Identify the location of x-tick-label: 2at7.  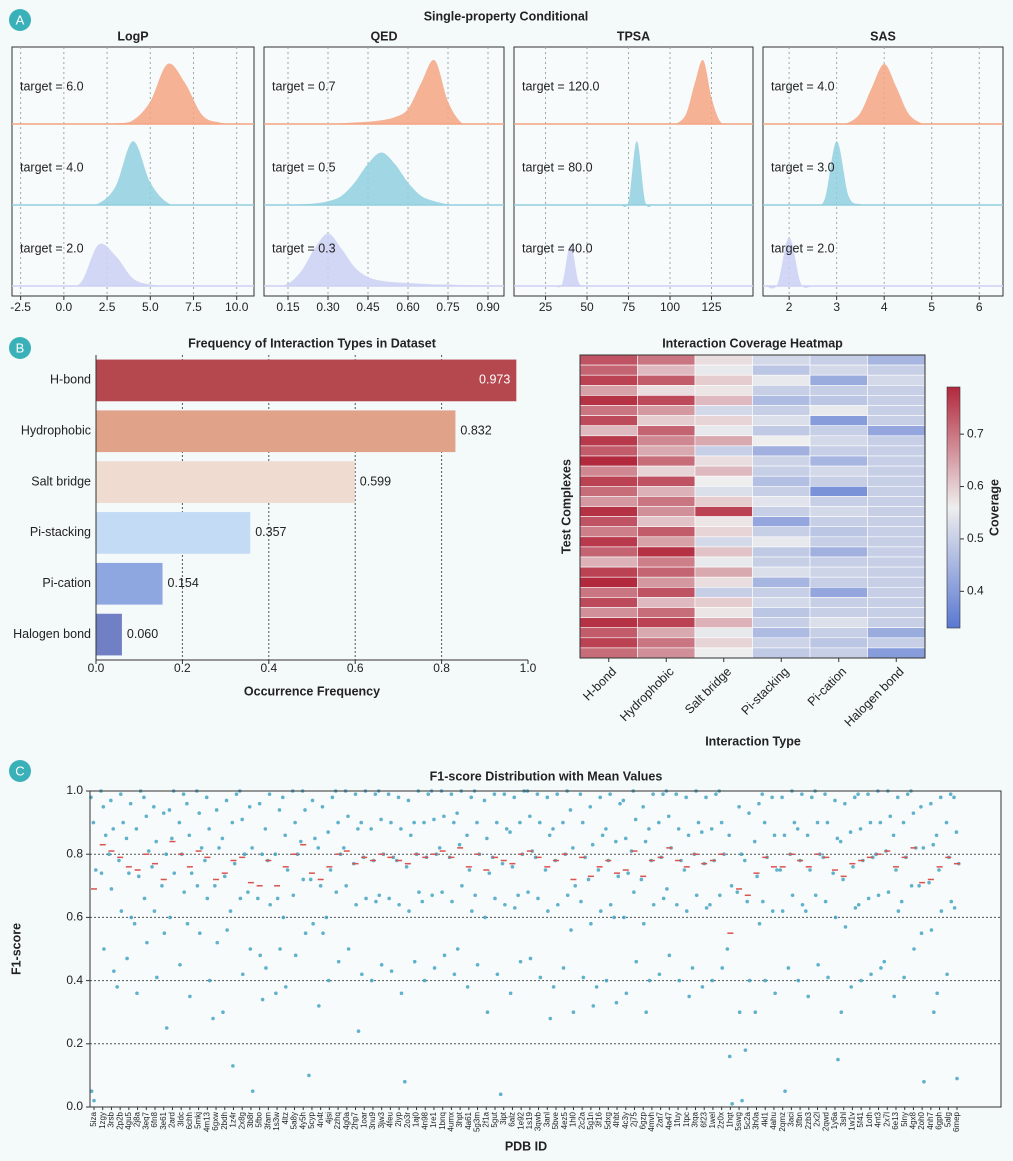
(660, 1119).